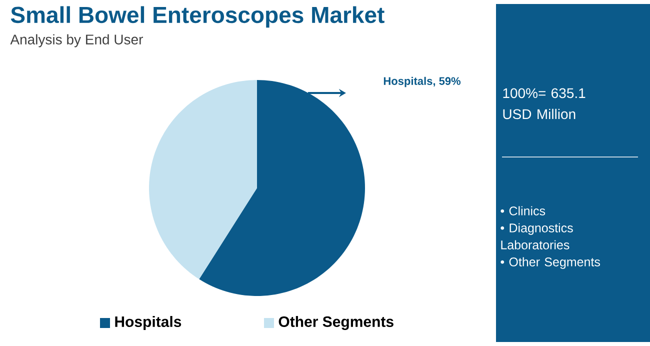 The width and height of the screenshot is (650, 346). Describe the element at coordinates (197, 17) in the screenshot. I see `chart-title: Small Bowel Enteroscopes Market` at that location.